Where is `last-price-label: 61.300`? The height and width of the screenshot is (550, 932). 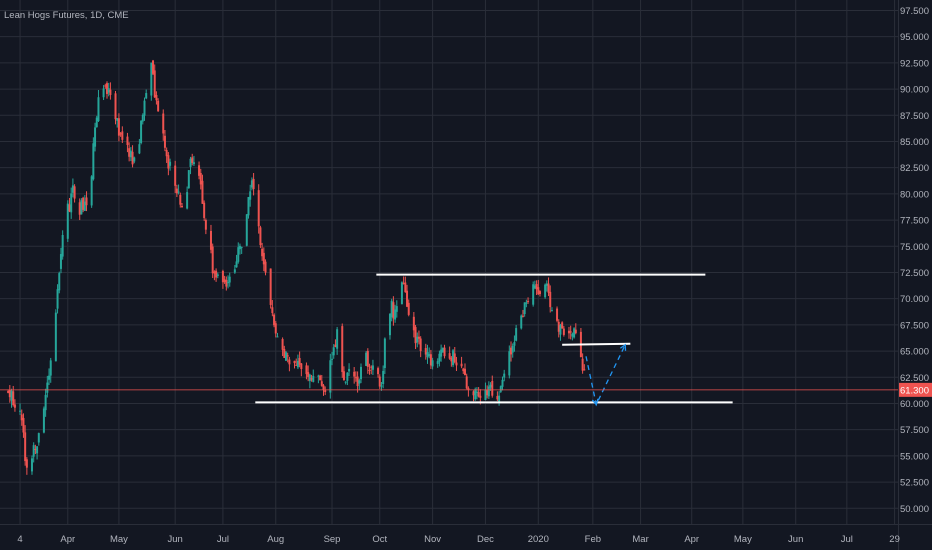 last-price-label: 61.300 is located at coordinates (914, 390).